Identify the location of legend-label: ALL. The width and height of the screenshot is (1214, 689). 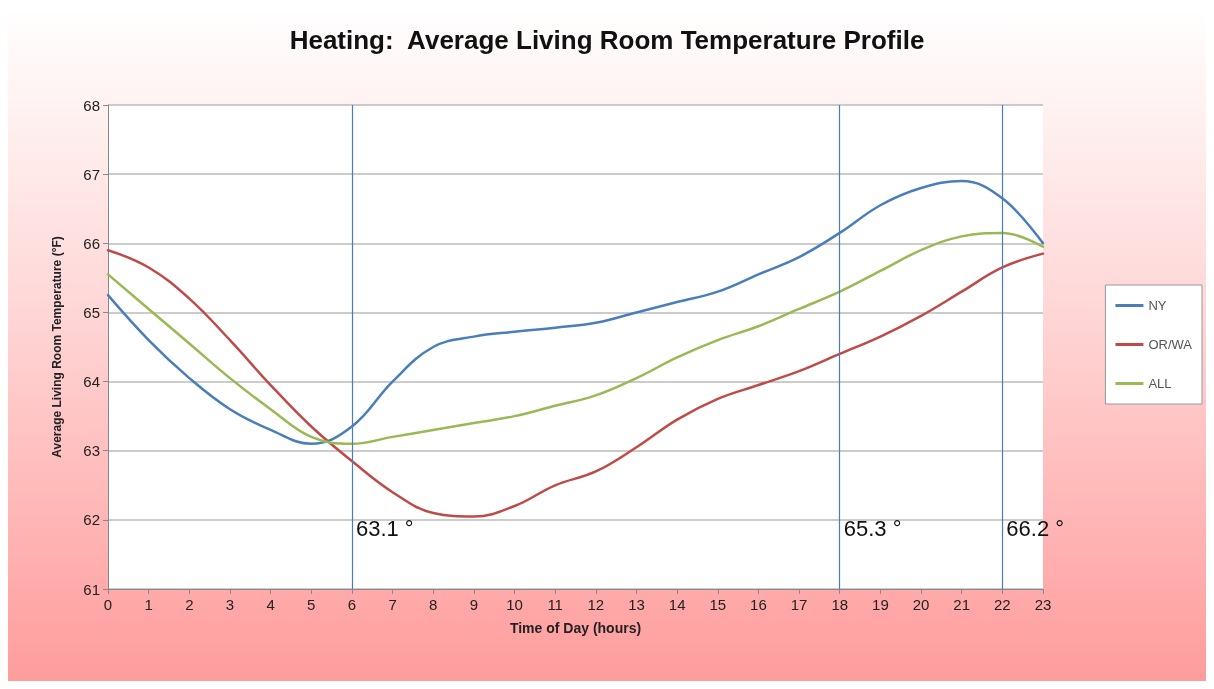
(1160, 383).